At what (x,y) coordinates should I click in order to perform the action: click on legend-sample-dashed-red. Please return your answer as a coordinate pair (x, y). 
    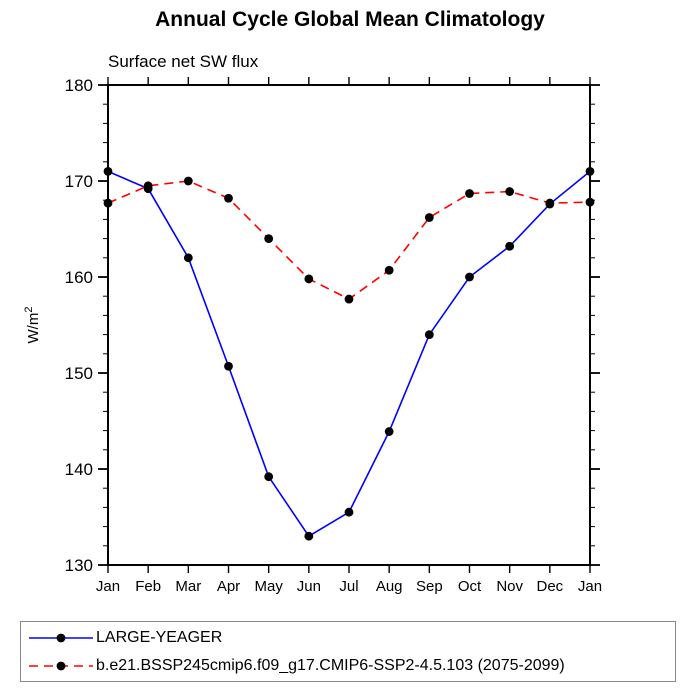
    Looking at the image, I should click on (61, 665).